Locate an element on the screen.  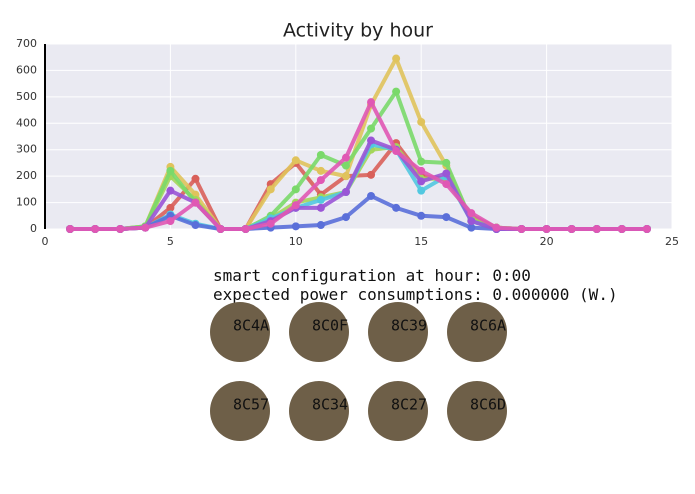
y-tick-label: 100 is located at coordinates (26, 202).